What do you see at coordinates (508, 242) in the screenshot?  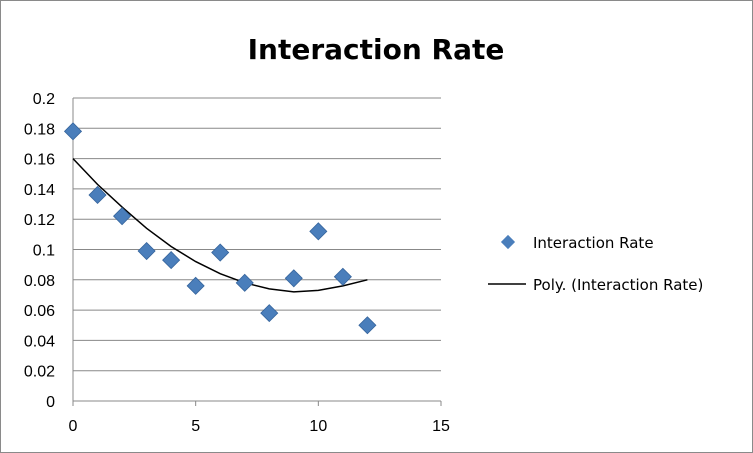 I see `legend-marker-interaction-rate` at bounding box center [508, 242].